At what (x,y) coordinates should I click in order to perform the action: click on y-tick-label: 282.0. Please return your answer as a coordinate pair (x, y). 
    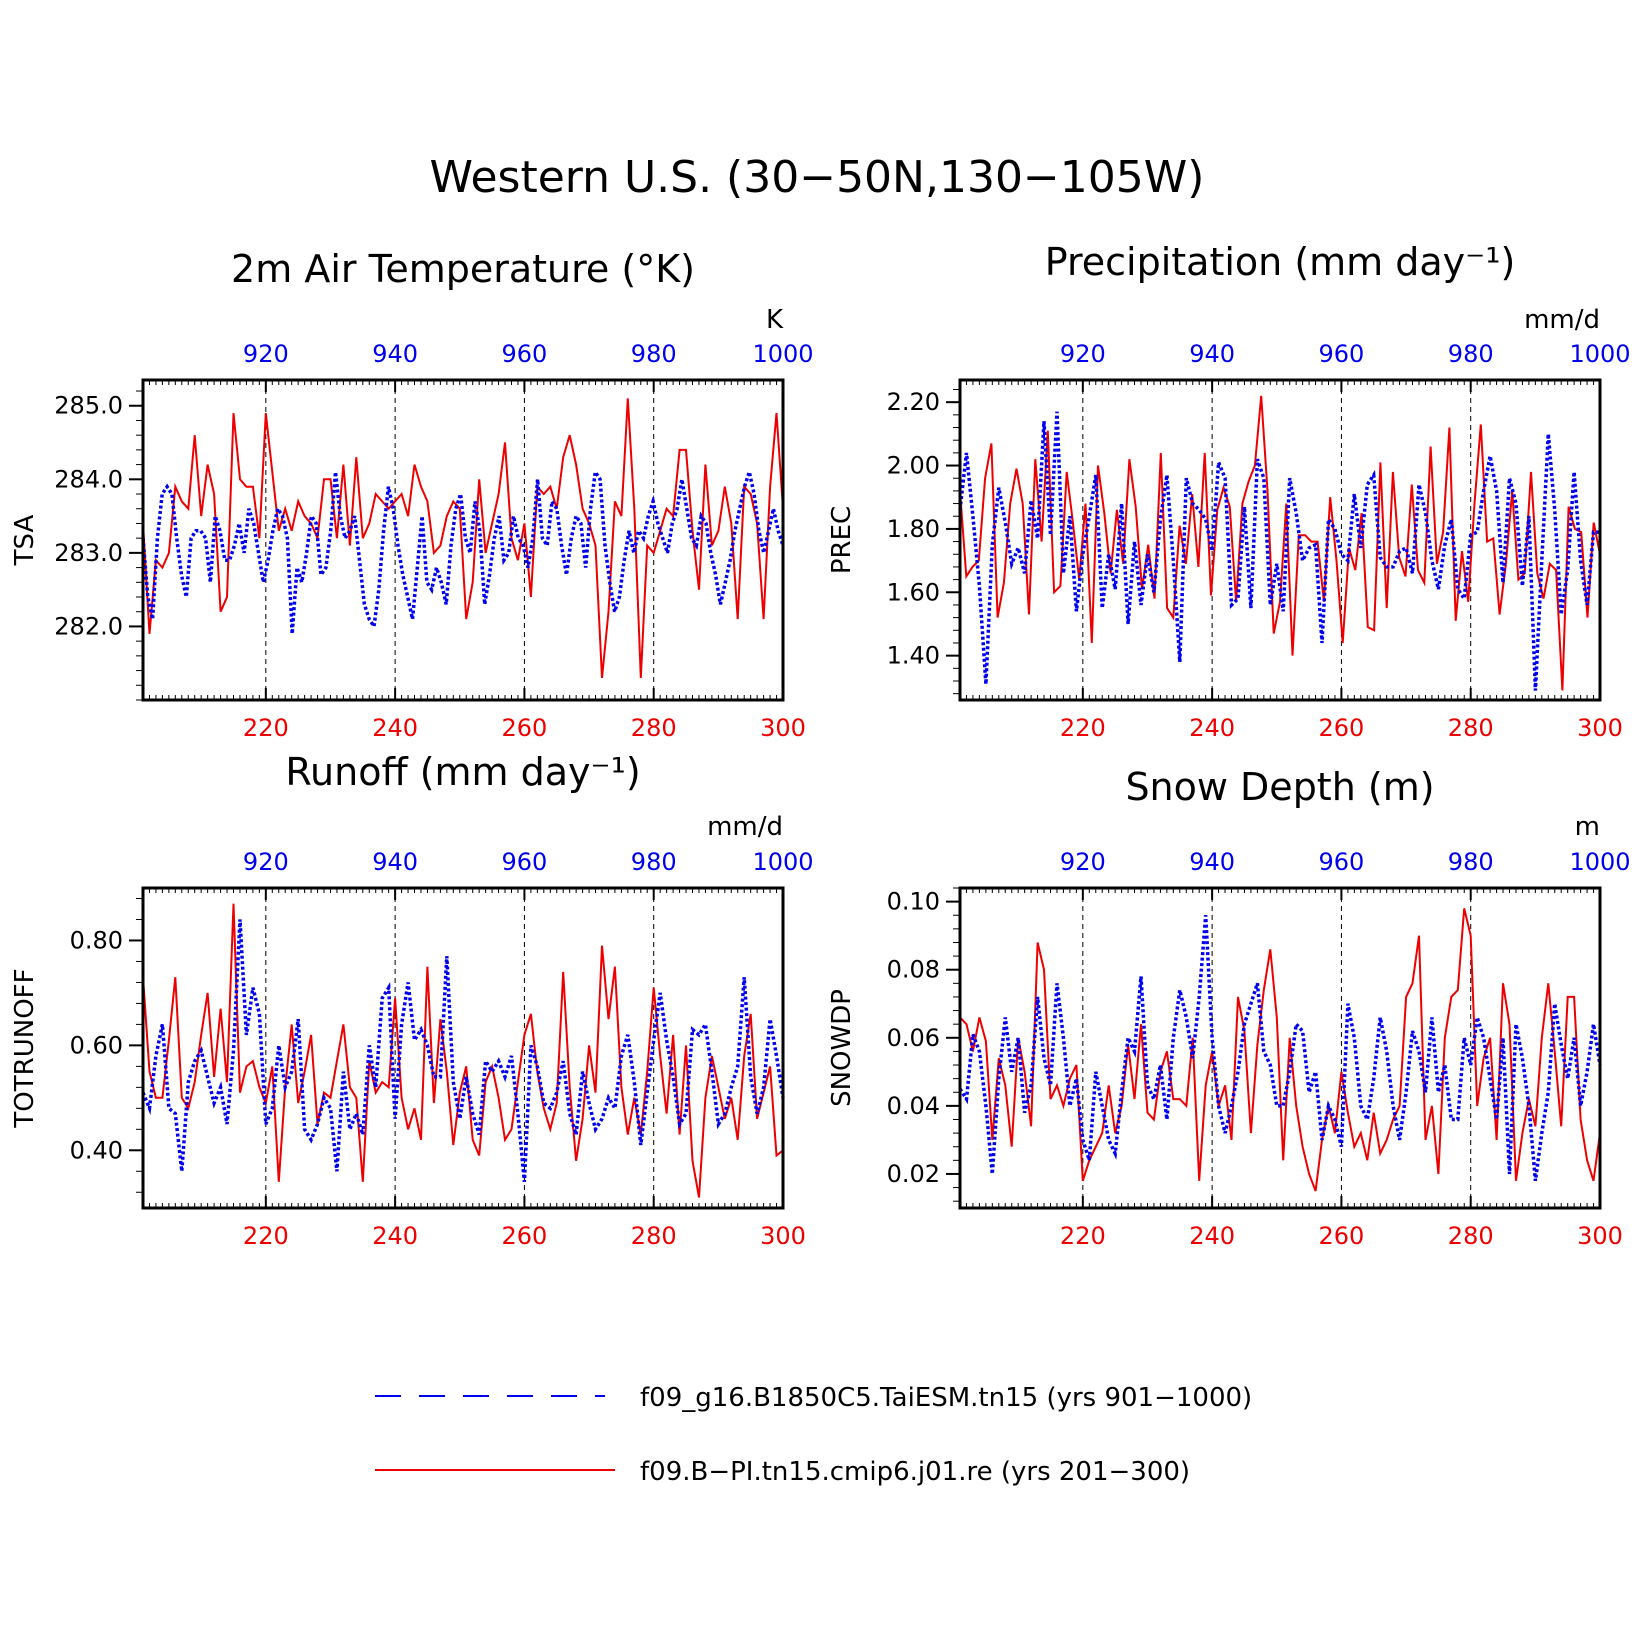
    Looking at the image, I should click on (88, 626).